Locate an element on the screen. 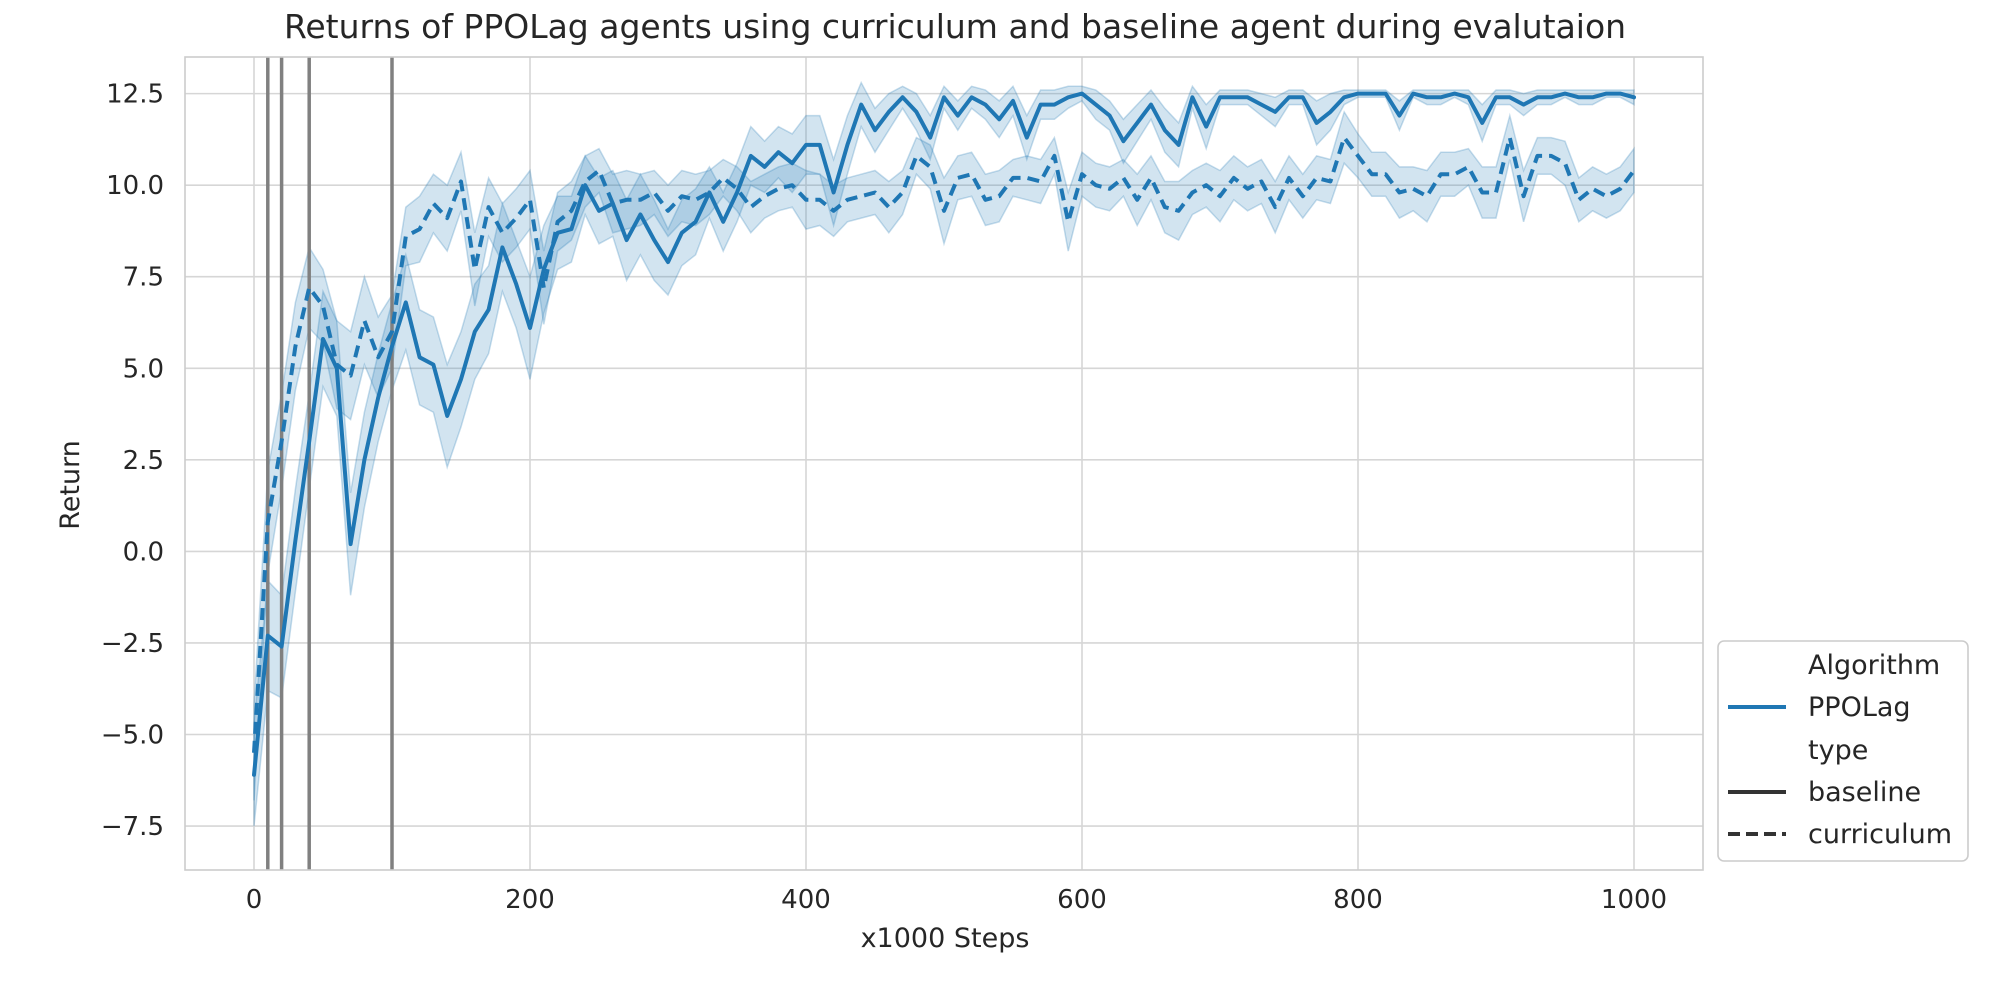  reference-lines is located at coordinates (330, 463).